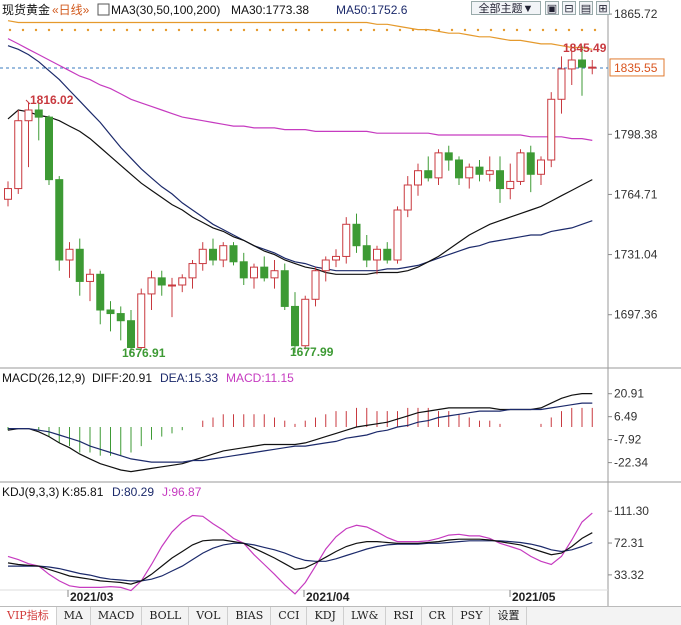 The width and height of the screenshot is (681, 625). What do you see at coordinates (133, 492) in the screenshot?
I see `kdj-d-value: D:80.29` at bounding box center [133, 492].